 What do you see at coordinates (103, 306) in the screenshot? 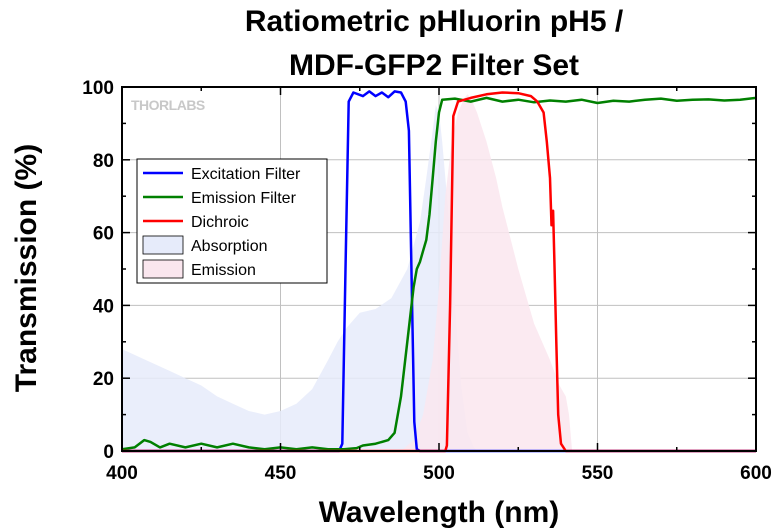
I see `y-tick-label-40: 40` at bounding box center [103, 306].